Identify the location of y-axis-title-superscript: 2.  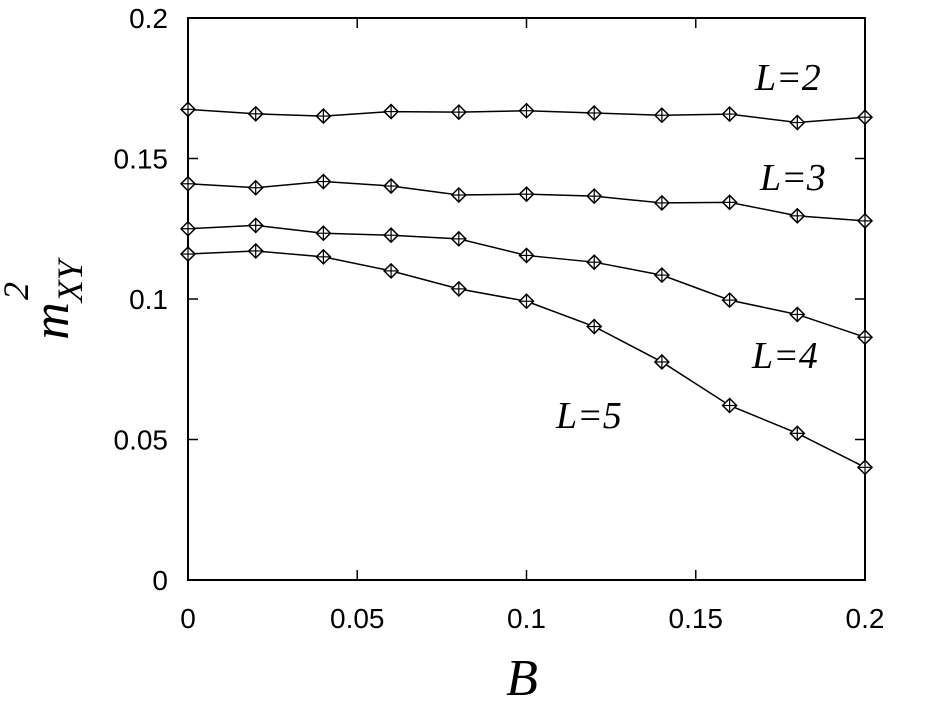
(18, 291).